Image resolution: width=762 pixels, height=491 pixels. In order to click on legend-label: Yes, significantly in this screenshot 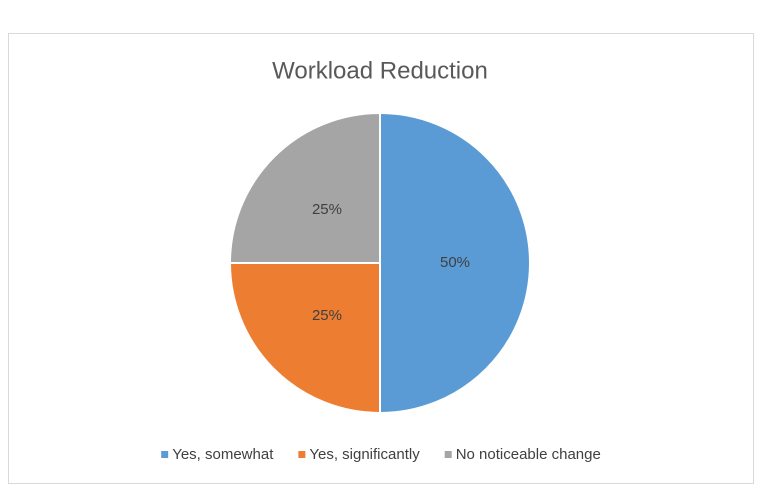, I will do `click(364, 454)`.